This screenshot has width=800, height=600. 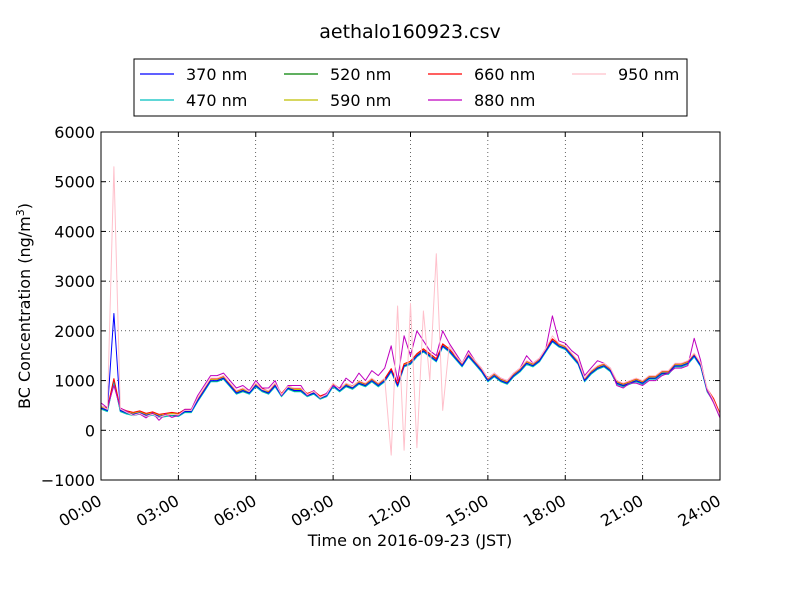 I want to click on legend-box, so click(x=410, y=87).